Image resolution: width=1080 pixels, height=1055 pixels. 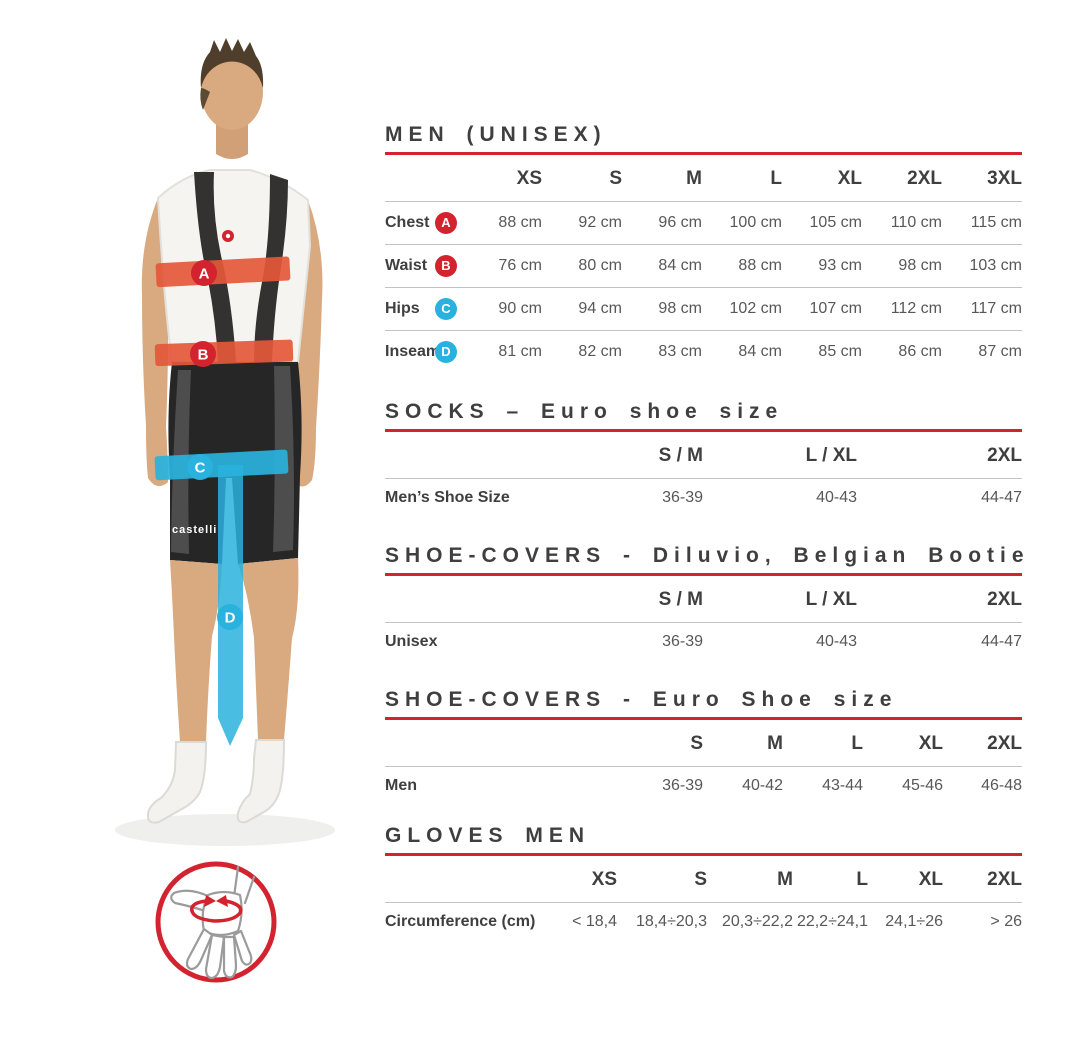 I want to click on size-value: 80 cm, so click(x=582, y=266).